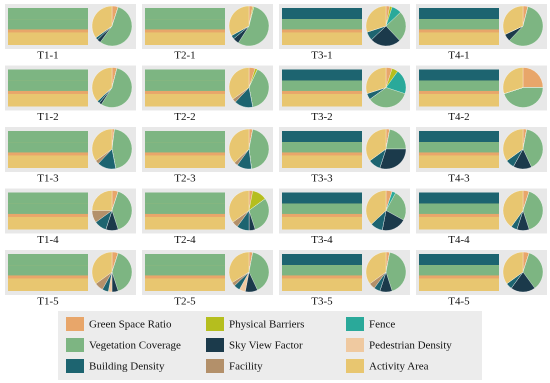 The image size is (550, 383). Describe the element at coordinates (459, 240) in the screenshot. I see `panel-label: T4-4` at that location.